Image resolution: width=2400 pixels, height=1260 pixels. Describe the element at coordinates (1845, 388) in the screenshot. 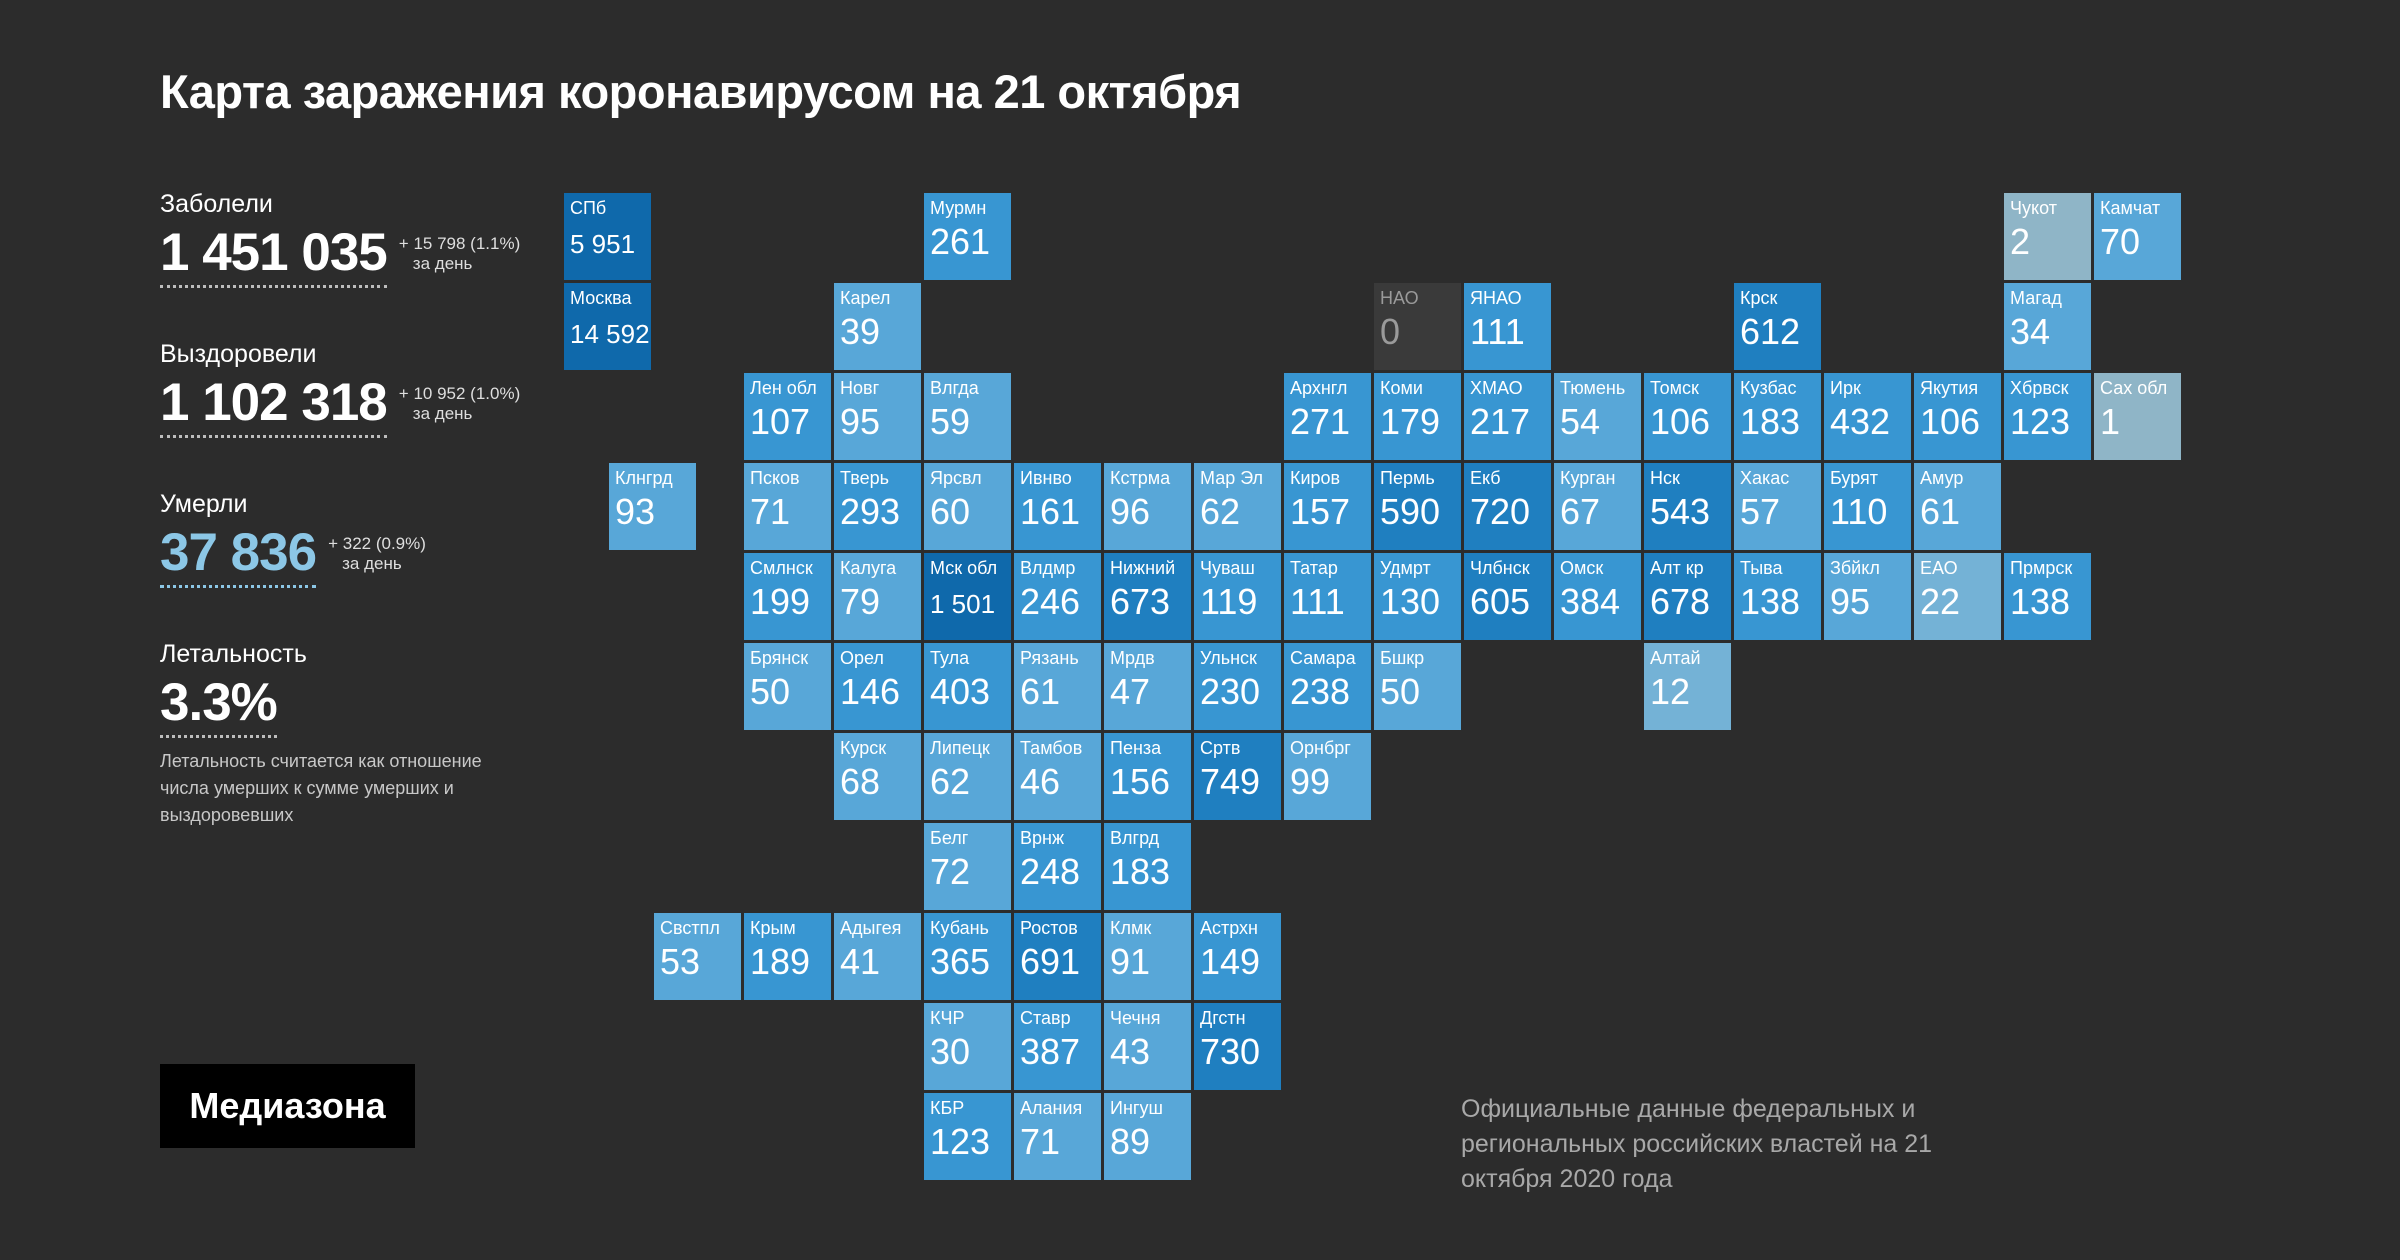

I see `region-name: Ирк` at that location.